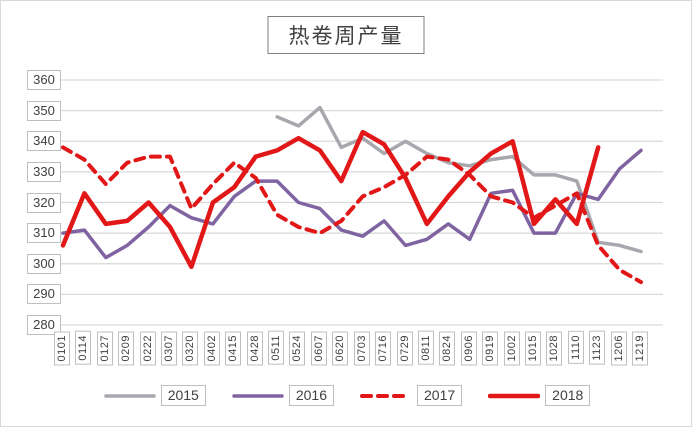 The height and width of the screenshot is (427, 692). What do you see at coordinates (511, 348) in the screenshot?
I see `x-axis-label: 1002` at bounding box center [511, 348].